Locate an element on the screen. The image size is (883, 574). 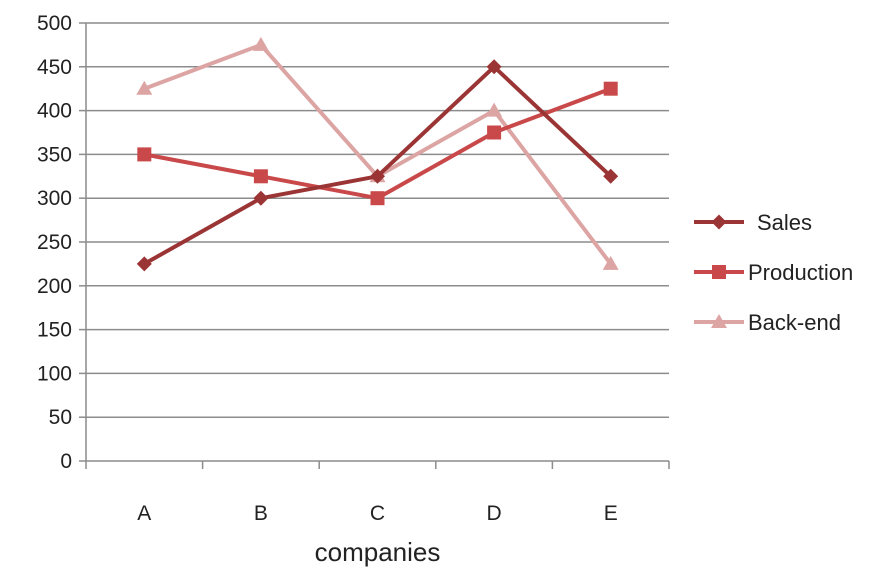
legend-label: Production is located at coordinates (800, 272).